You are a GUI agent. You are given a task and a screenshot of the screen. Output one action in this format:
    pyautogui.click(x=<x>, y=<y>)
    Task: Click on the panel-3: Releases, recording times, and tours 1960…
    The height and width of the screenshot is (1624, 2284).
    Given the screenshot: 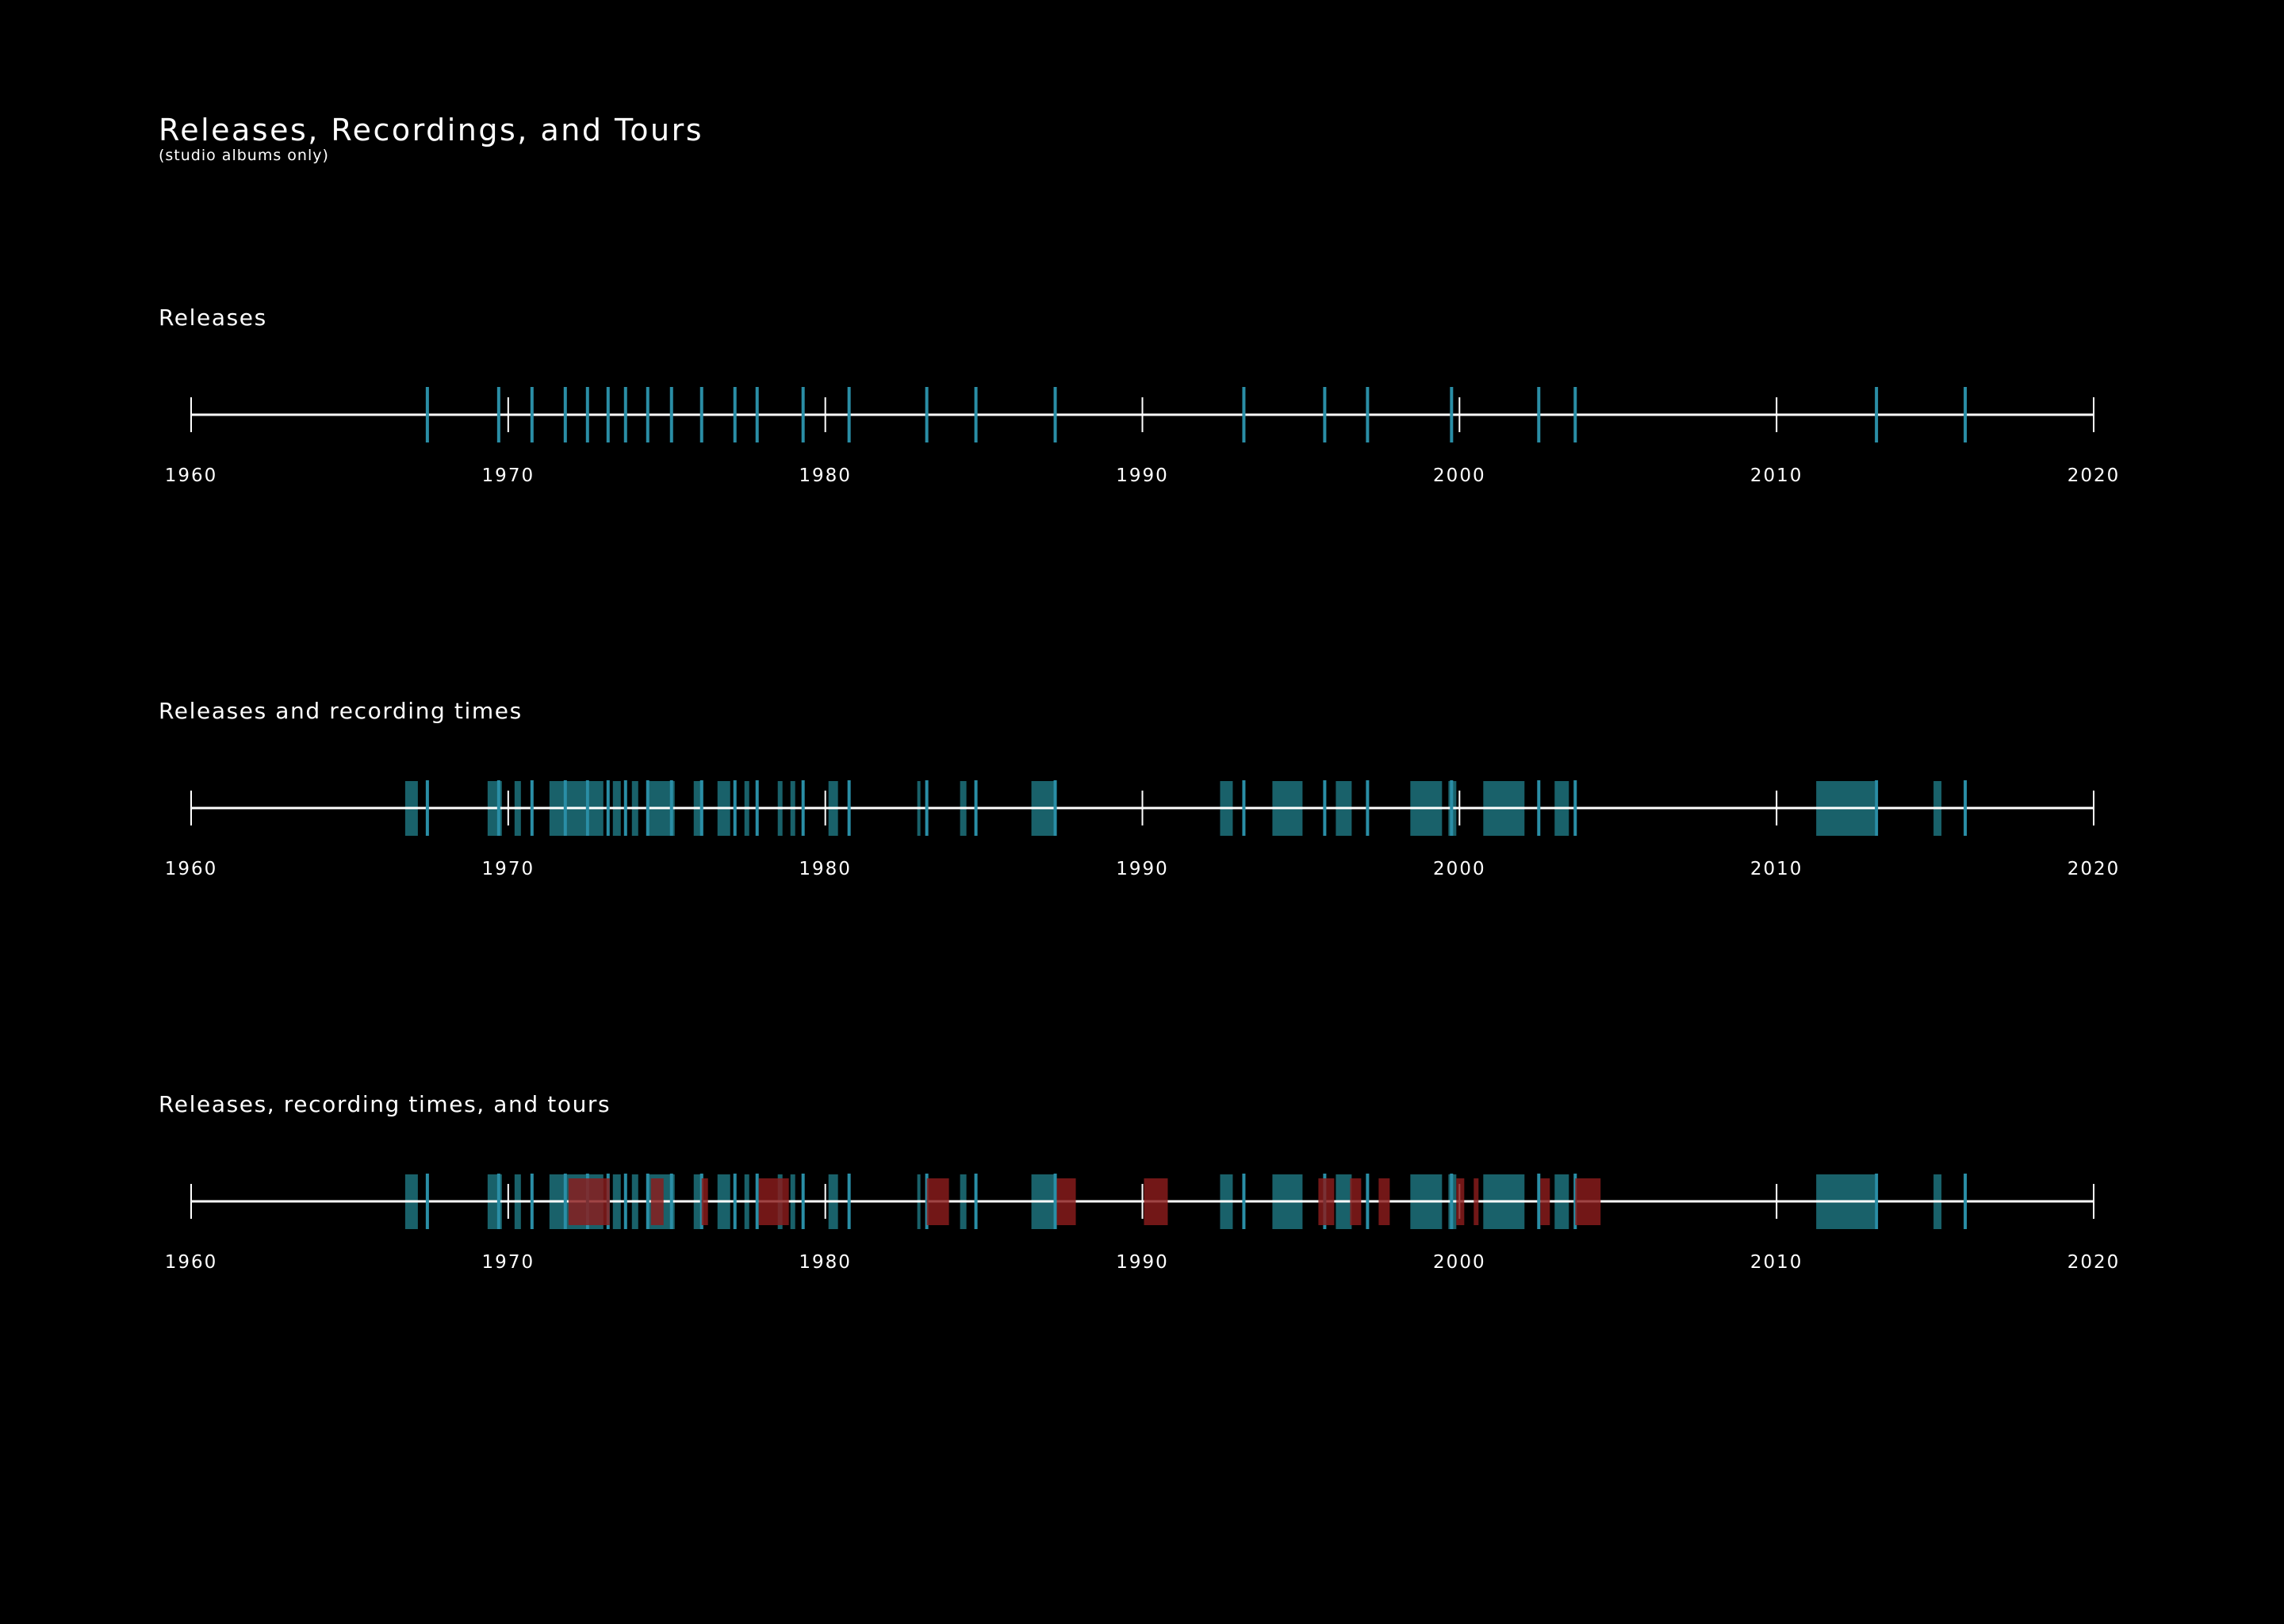 What is the action you would take?
    pyautogui.click(x=1140, y=1182)
    